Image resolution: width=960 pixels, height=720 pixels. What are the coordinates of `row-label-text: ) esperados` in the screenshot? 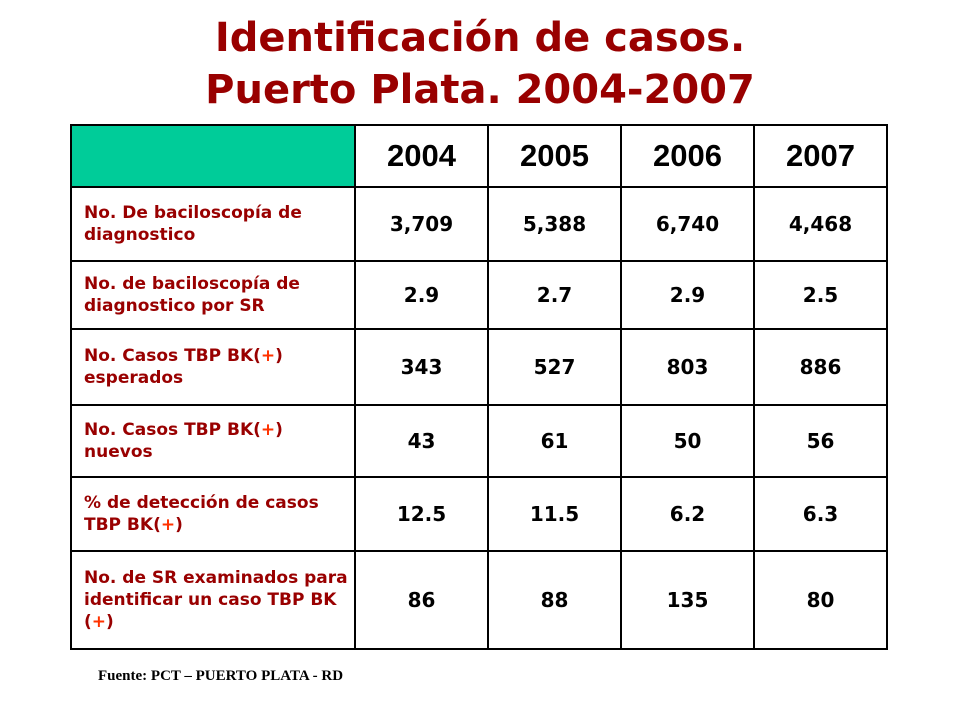 It's located at (183, 367).